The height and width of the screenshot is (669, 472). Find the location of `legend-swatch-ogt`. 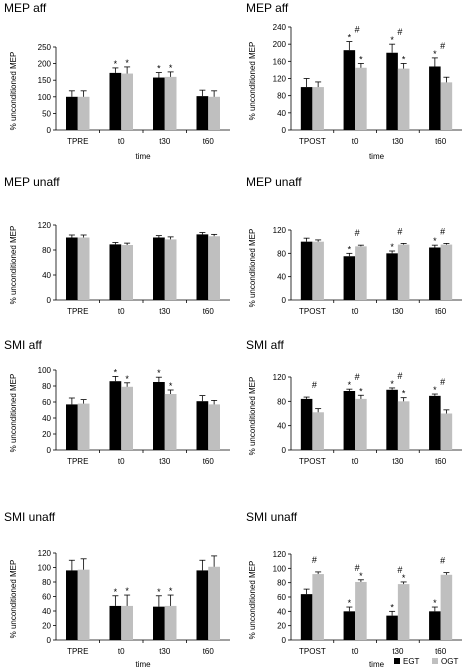

legend-swatch-ogt is located at coordinates (435, 661).